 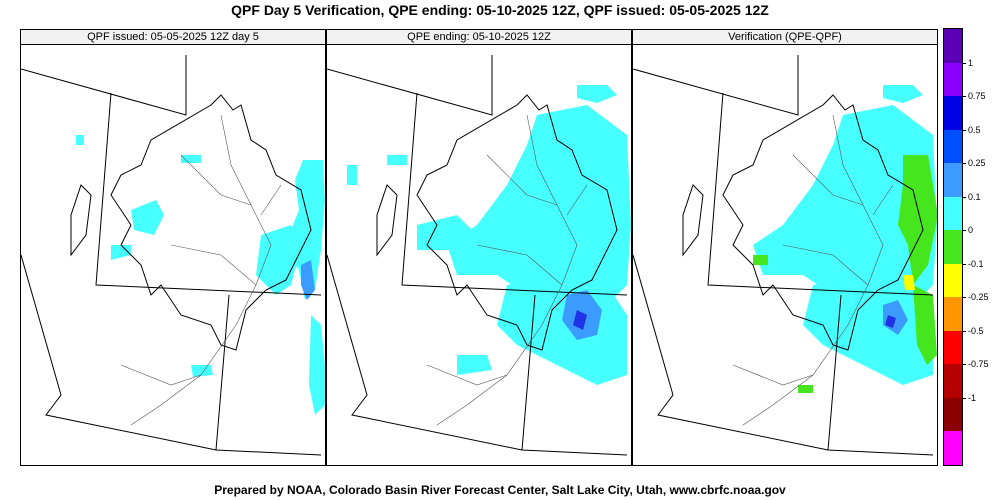 I want to click on legend-label: 0, so click(x=971, y=230).